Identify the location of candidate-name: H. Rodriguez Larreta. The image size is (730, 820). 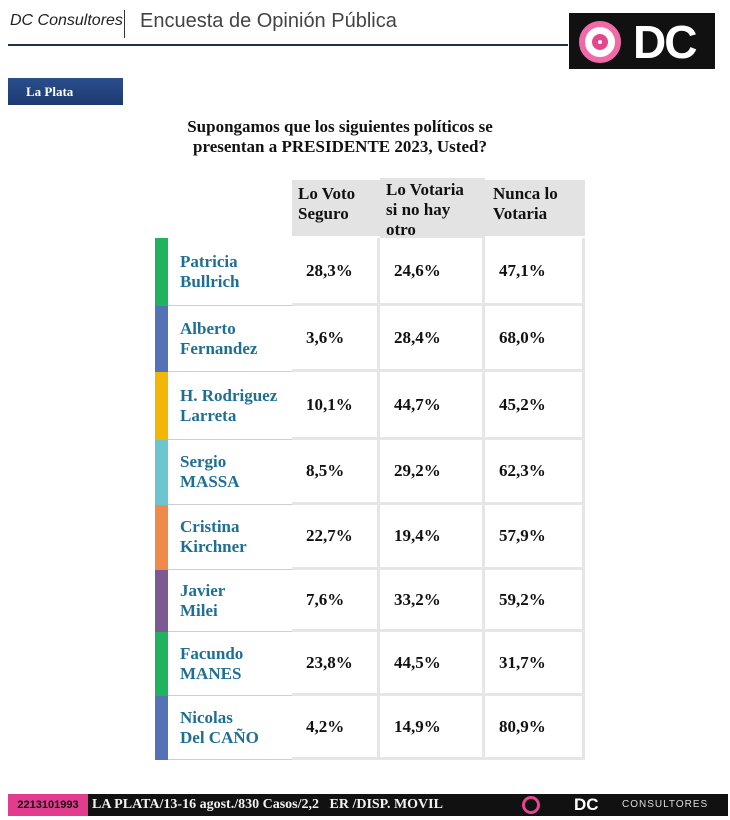
(230, 406).